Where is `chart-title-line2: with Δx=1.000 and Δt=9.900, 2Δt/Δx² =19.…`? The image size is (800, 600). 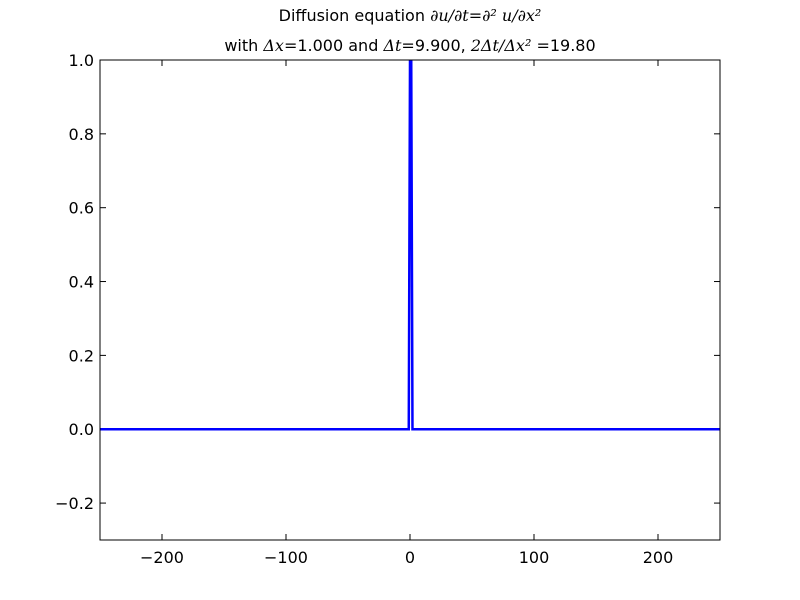 chart-title-line2: with Δx=1.000 and Δt=9.900, 2Δt/Δx² =19.… is located at coordinates (409, 45).